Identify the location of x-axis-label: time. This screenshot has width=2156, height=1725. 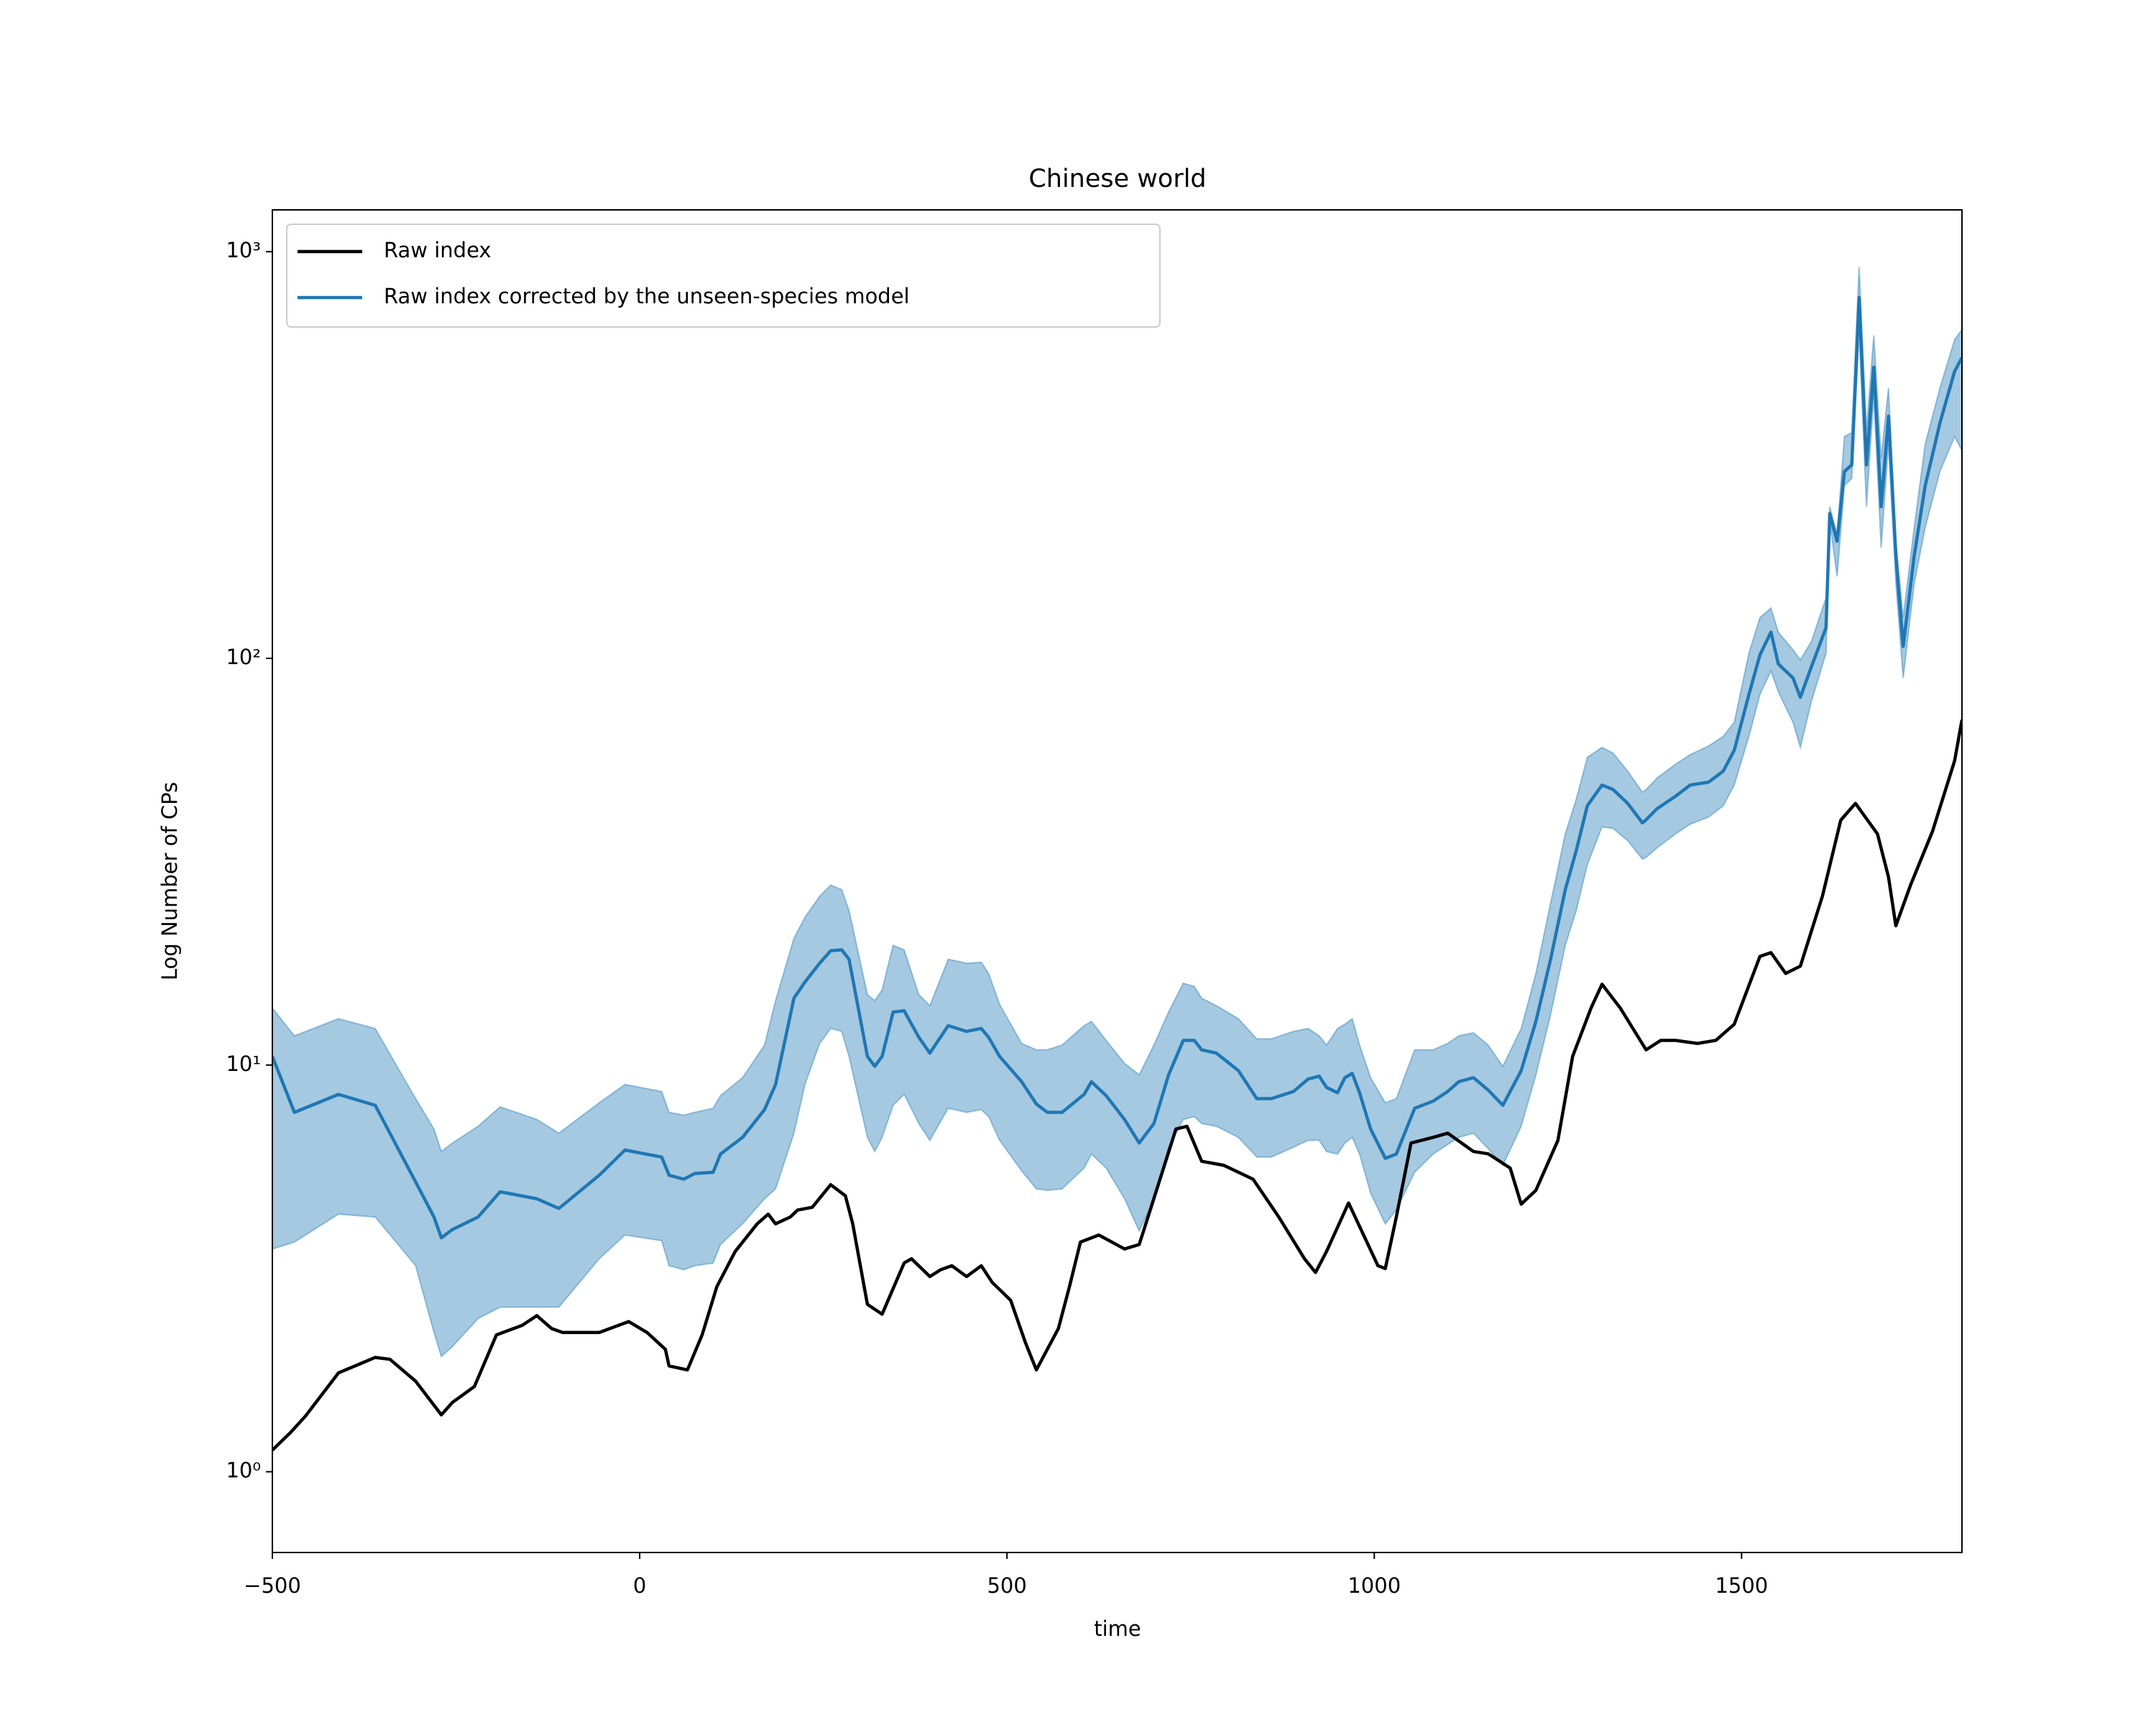
(1117, 1628).